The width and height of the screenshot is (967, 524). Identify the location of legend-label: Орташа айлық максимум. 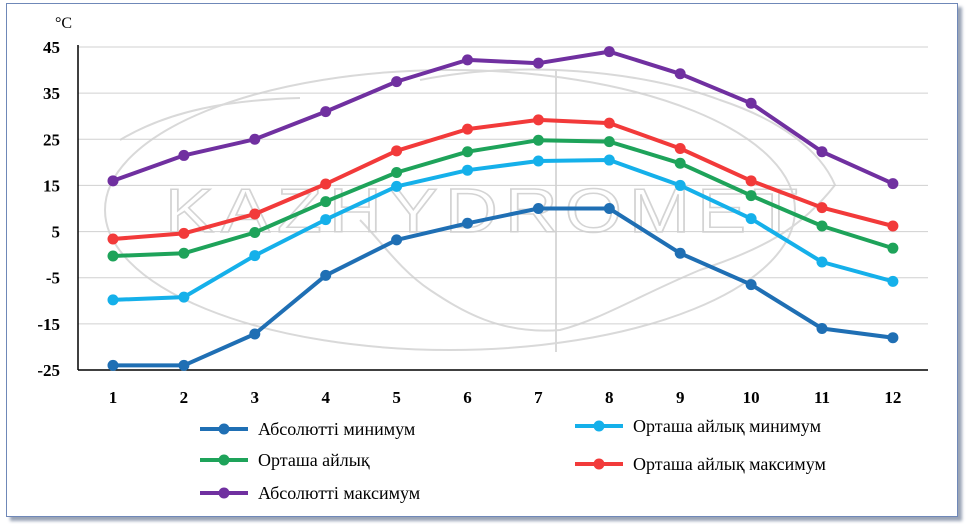
(729, 464).